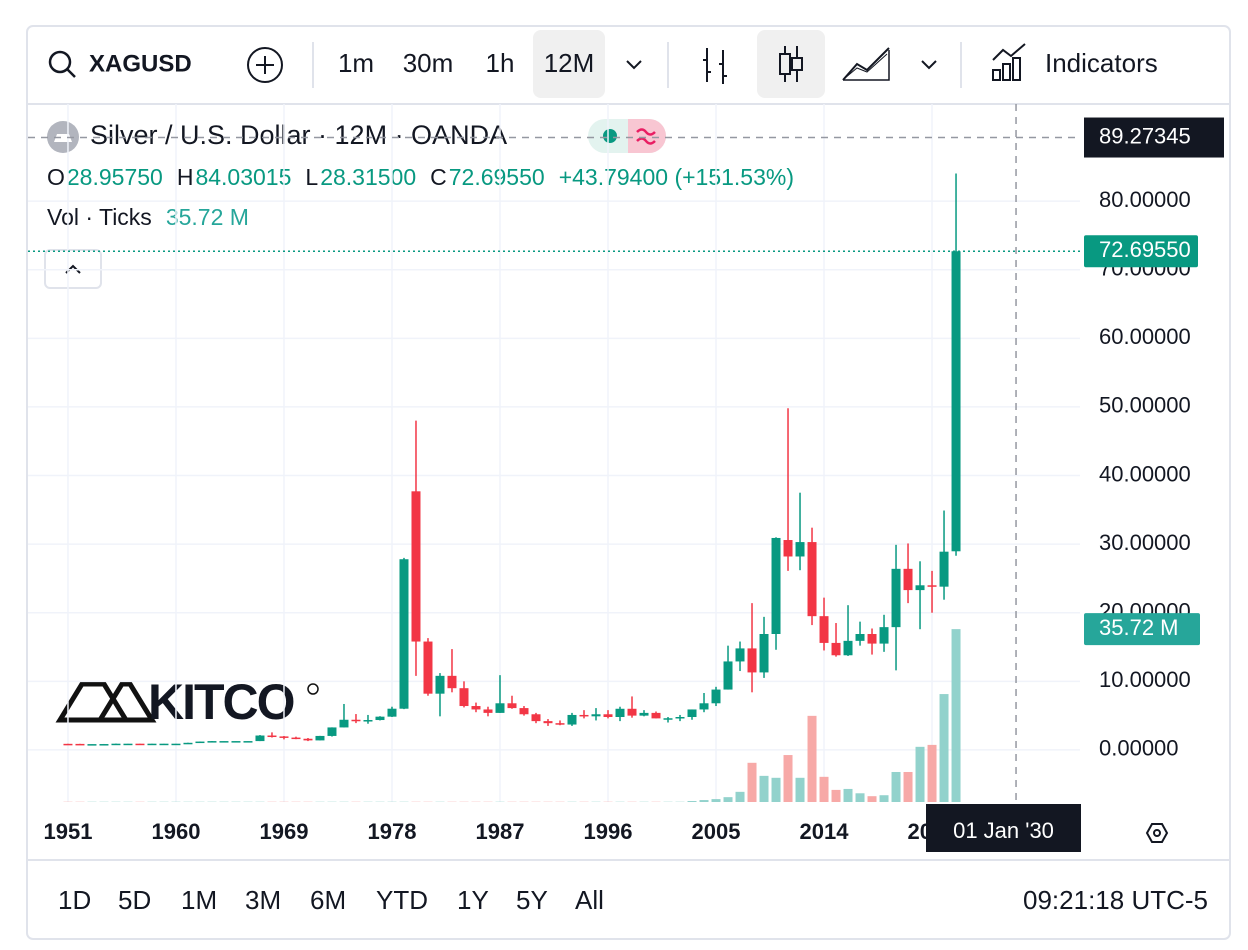 The image size is (1248, 950). Describe the element at coordinates (56, 177) in the screenshot. I see `ohlc-key: O` at that location.